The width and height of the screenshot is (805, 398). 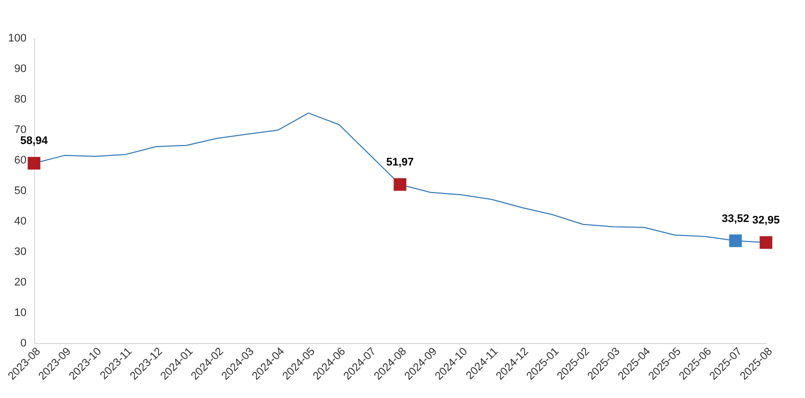 What do you see at coordinates (20, 191) in the screenshot?
I see `y-tick-label: 50` at bounding box center [20, 191].